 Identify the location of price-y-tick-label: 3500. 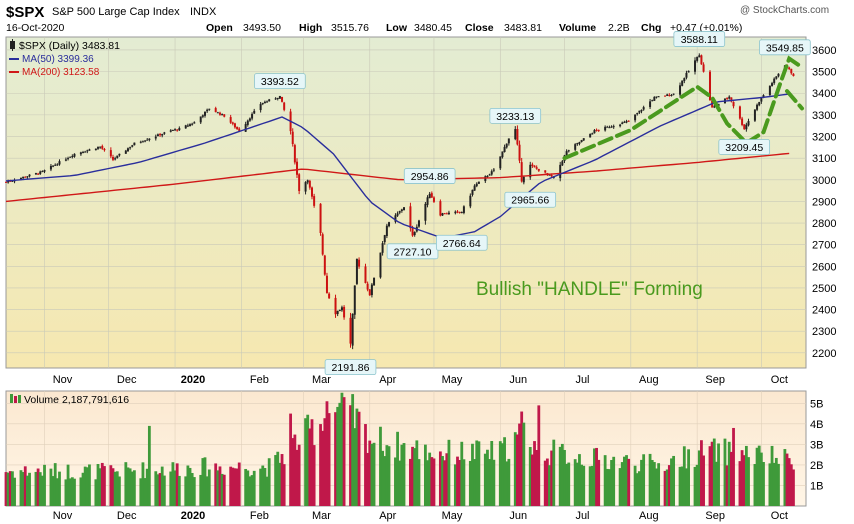
(824, 73).